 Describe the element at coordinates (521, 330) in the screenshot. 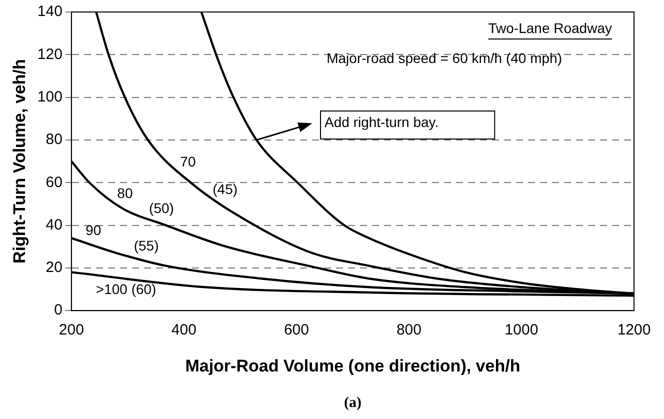

I see `x-tick-label: 1000` at that location.